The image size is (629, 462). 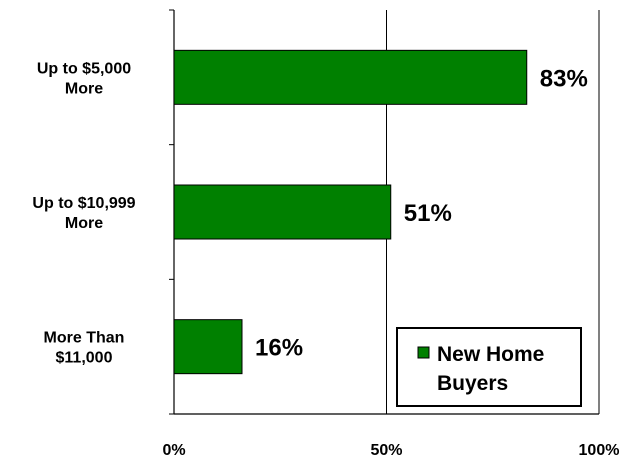 I want to click on category-label-0-line-1: More, so click(x=84, y=88).